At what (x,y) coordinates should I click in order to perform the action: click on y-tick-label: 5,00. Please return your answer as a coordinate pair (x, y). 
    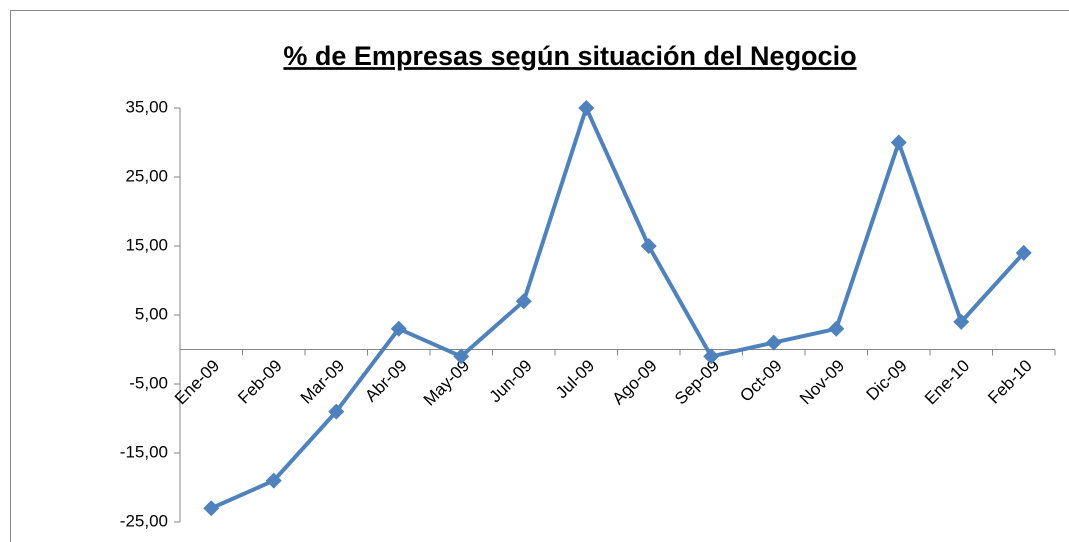
    Looking at the image, I should click on (151, 313).